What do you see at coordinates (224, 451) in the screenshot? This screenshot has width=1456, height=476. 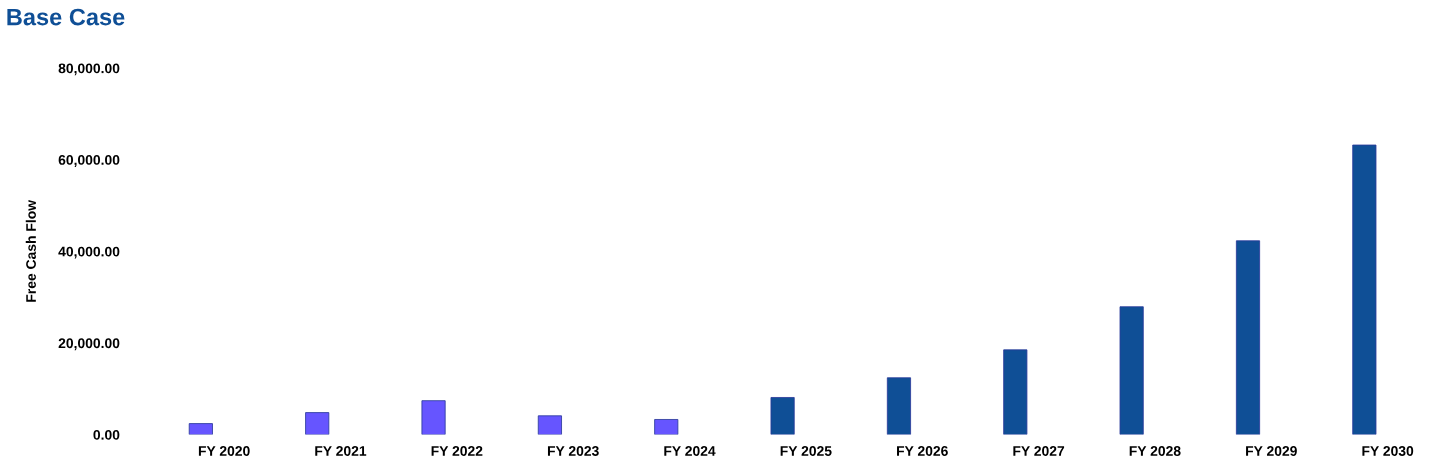 I see `x-tick-label: FY 2020` at bounding box center [224, 451].